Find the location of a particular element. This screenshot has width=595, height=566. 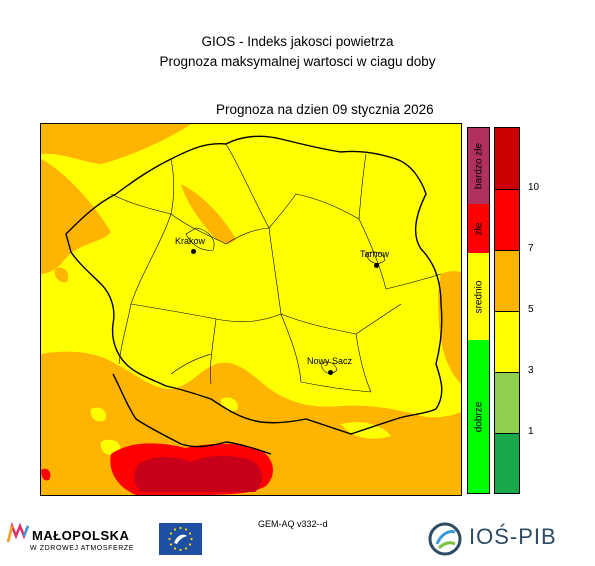

city-dot-krakow is located at coordinates (193, 251).